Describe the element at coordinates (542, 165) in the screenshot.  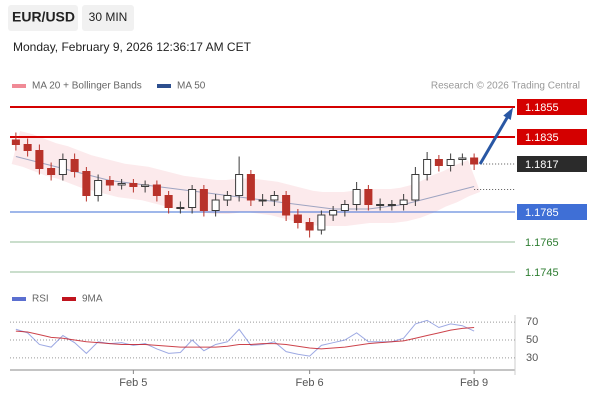
I see `last-price-label: 1.1817` at that location.